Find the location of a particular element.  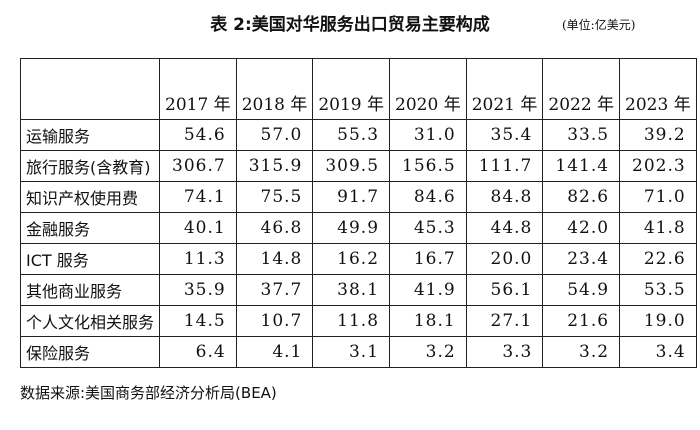

cell: 11.8 is located at coordinates (351, 321).